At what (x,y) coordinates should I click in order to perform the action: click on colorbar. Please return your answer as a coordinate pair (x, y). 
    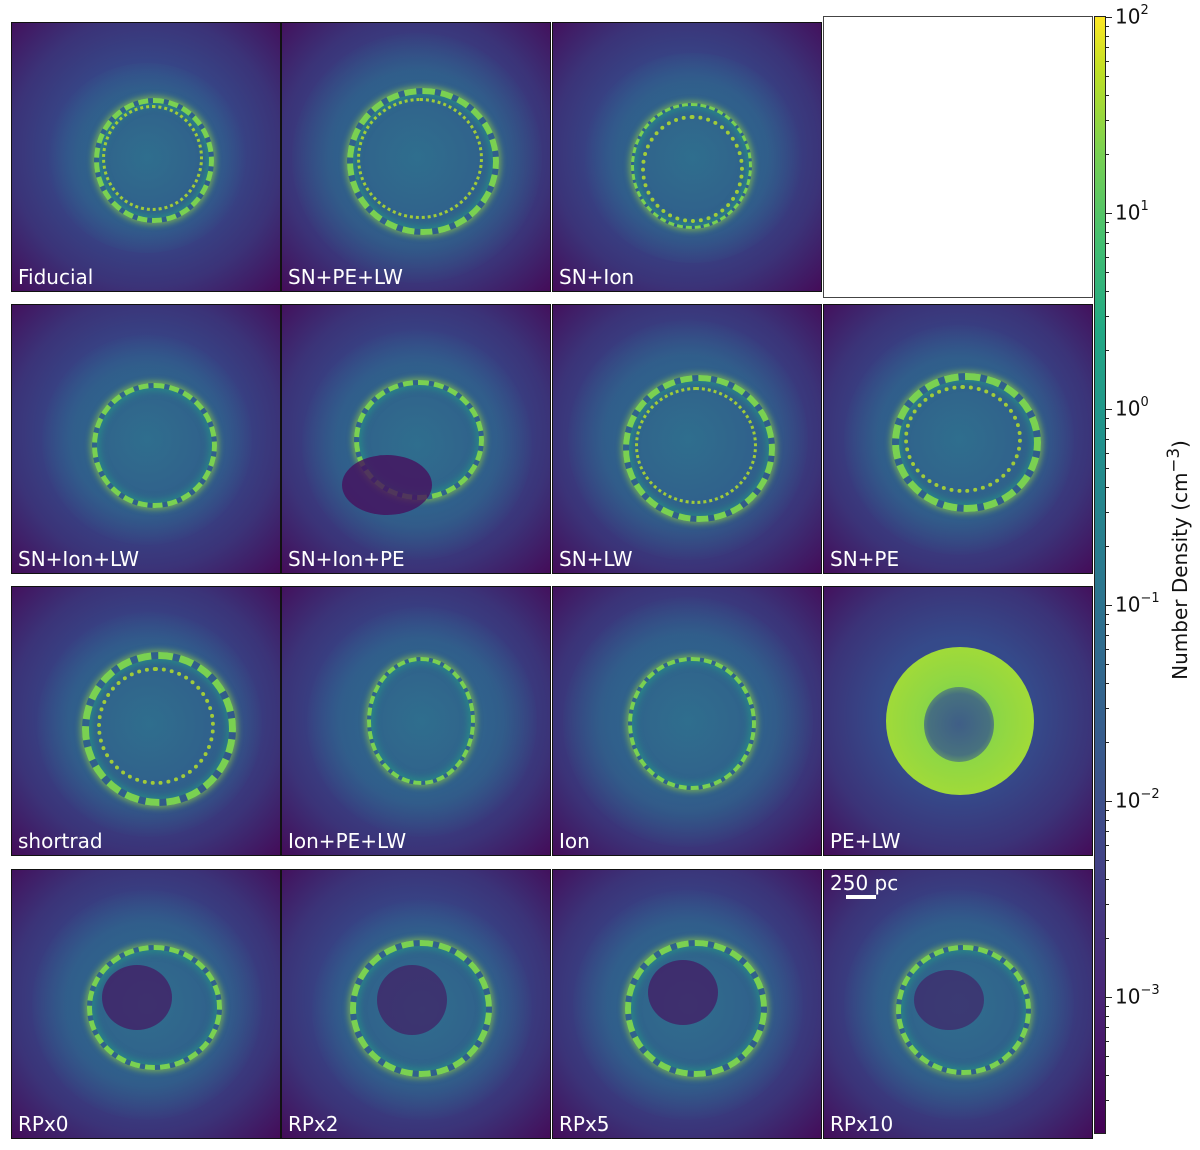
    Looking at the image, I should click on (1100, 575).